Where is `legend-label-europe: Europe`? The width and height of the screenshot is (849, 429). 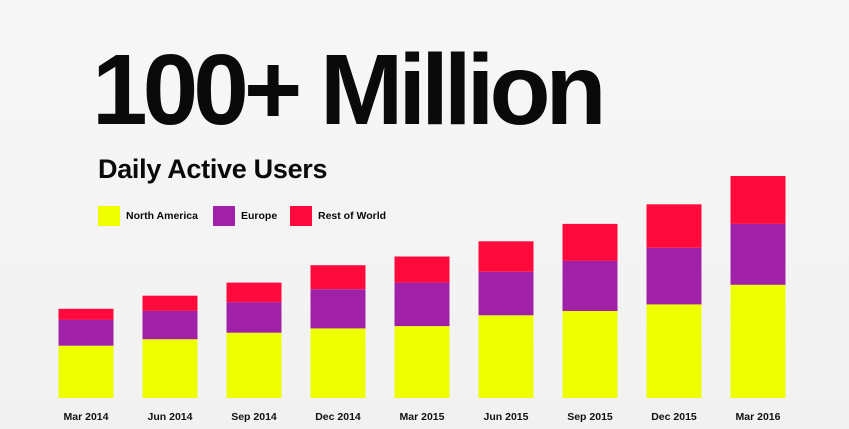
legend-label-europe: Europe is located at coordinates (259, 216).